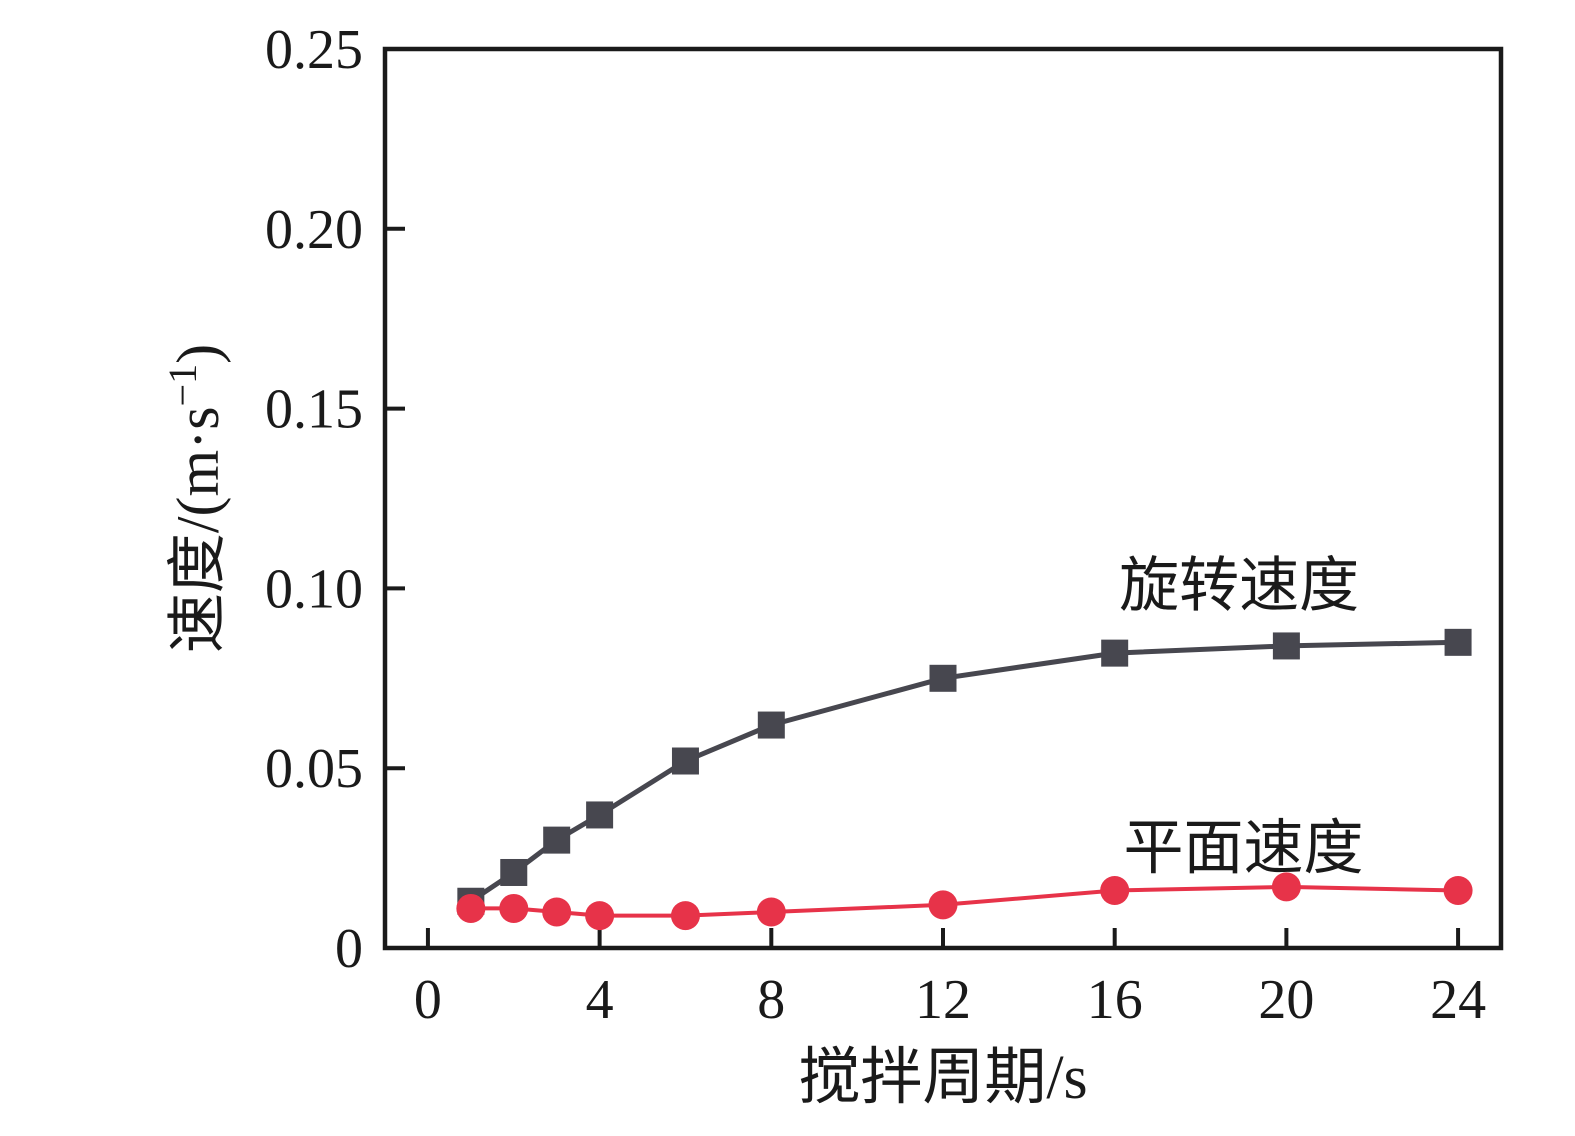 The width and height of the screenshot is (1575, 1136). What do you see at coordinates (195, 498) in the screenshot?
I see `y-axis-label: 速度/(m·s−1)` at bounding box center [195, 498].